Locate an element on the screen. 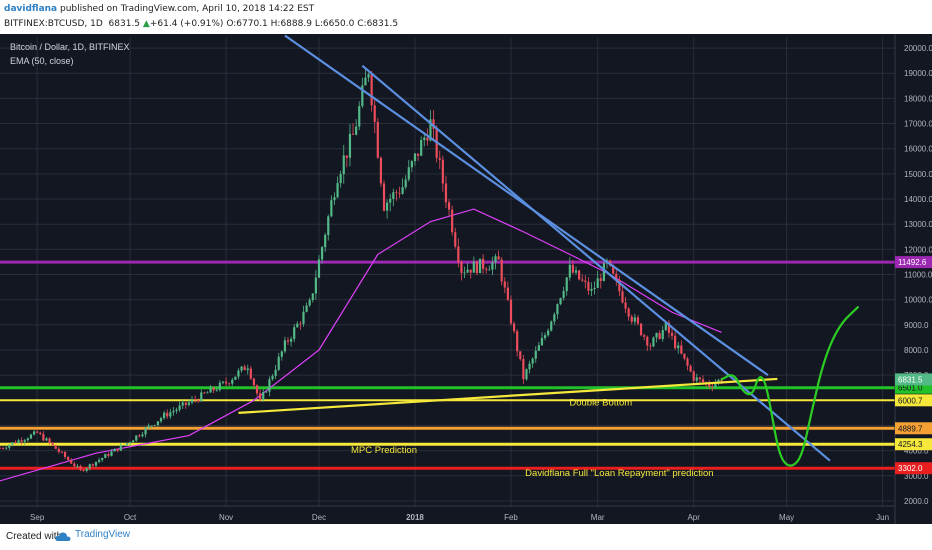 The height and width of the screenshot is (550, 932). symbol-name: BITFINEX:BTCUSD, 1D is located at coordinates (53, 24).